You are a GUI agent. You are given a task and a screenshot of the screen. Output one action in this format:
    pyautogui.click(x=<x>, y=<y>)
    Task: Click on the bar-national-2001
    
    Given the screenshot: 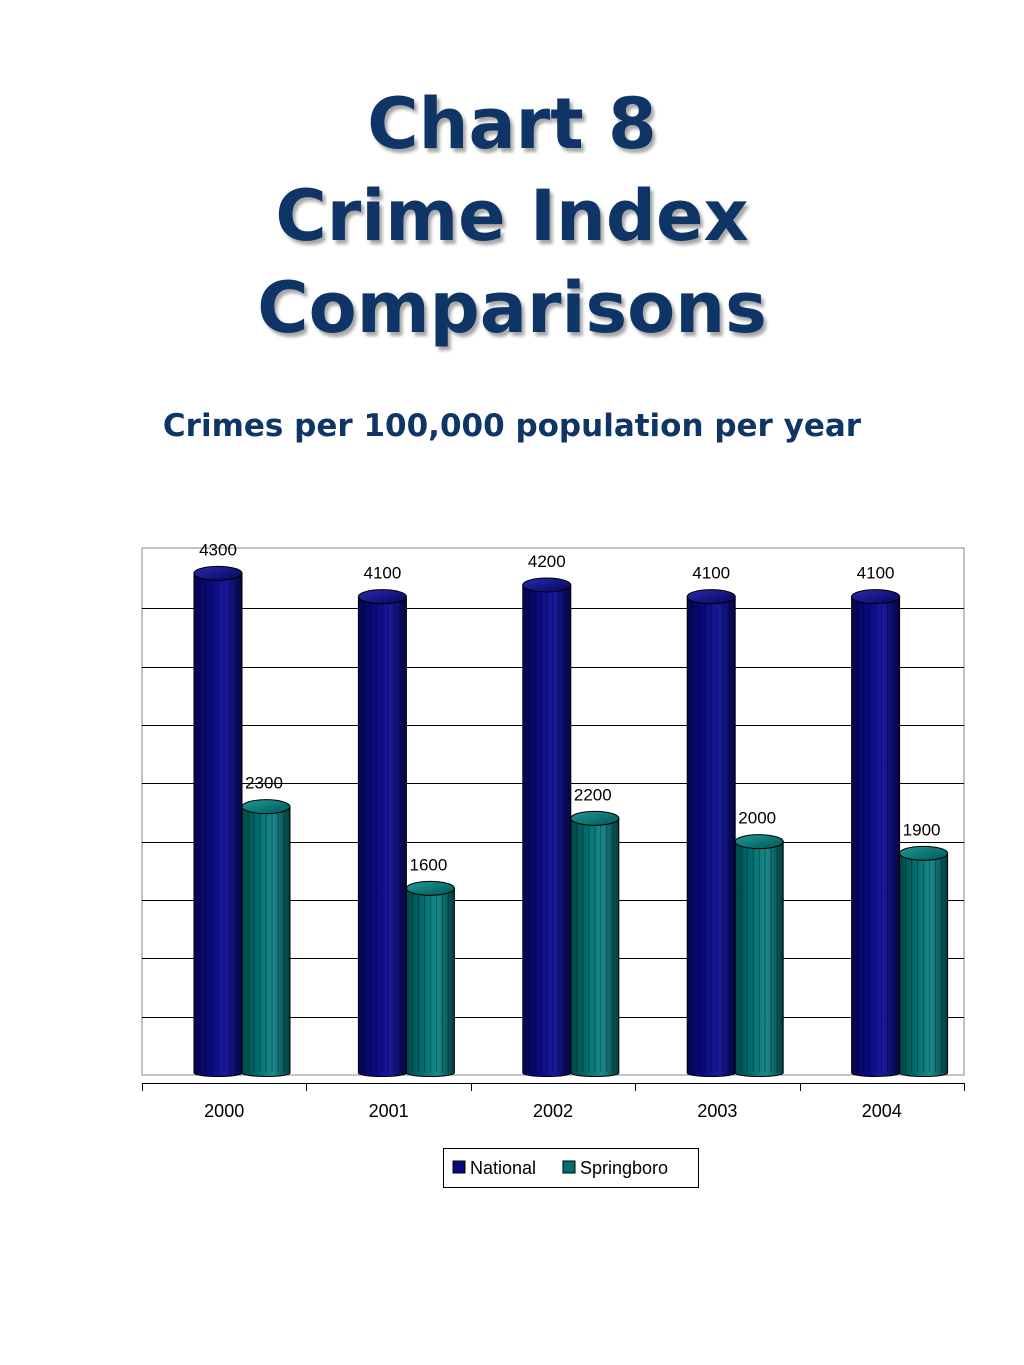 What is the action you would take?
    pyautogui.click(x=382, y=833)
    